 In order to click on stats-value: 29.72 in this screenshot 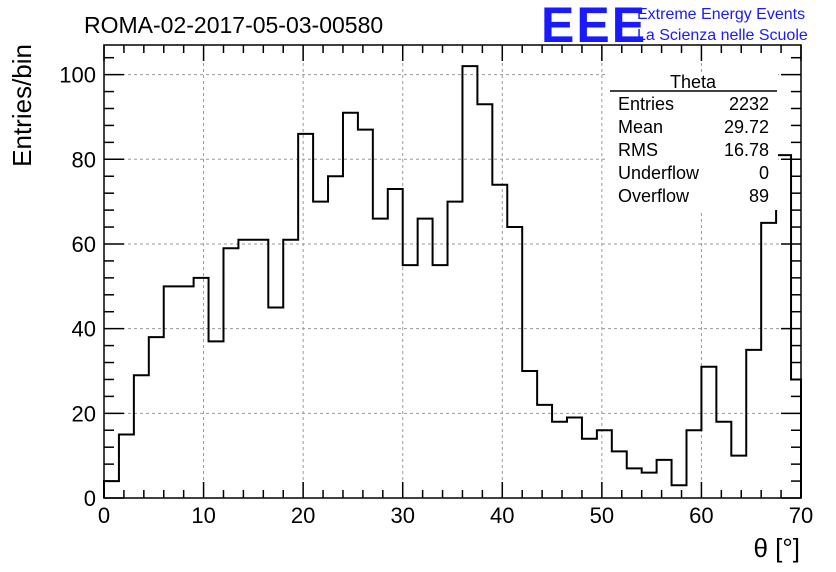, I will do `click(746, 127)`.